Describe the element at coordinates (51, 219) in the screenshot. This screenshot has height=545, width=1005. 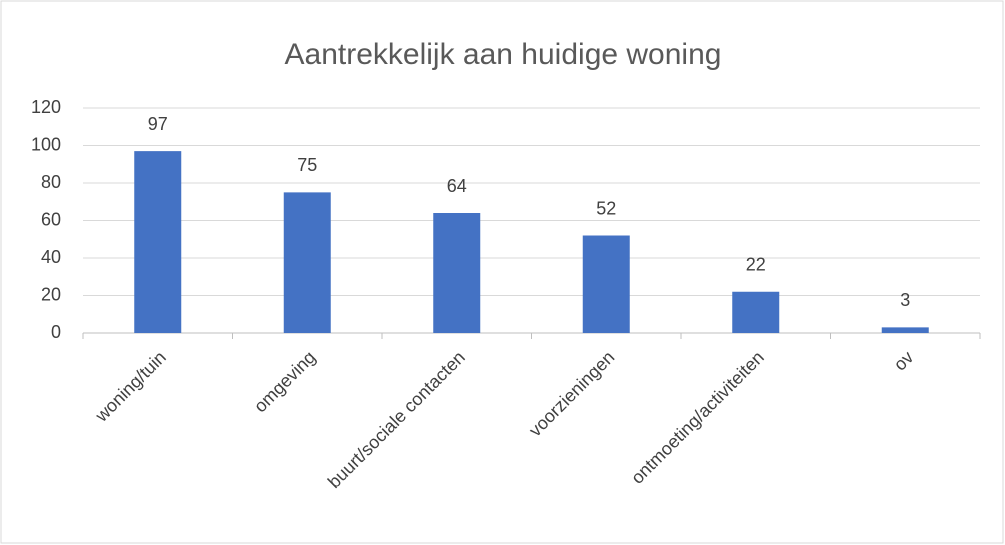
I see `y-tick-label: 60` at that location.